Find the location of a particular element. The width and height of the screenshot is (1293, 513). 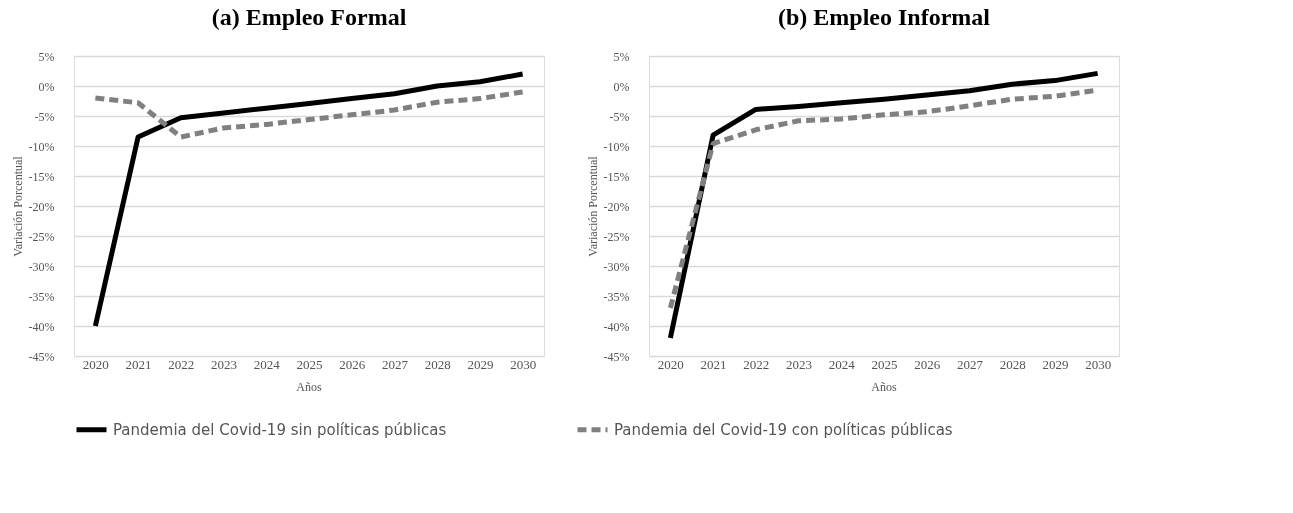

legend-label: Pandemia del Covid-19 sin políticas públicas is located at coordinates (280, 429).